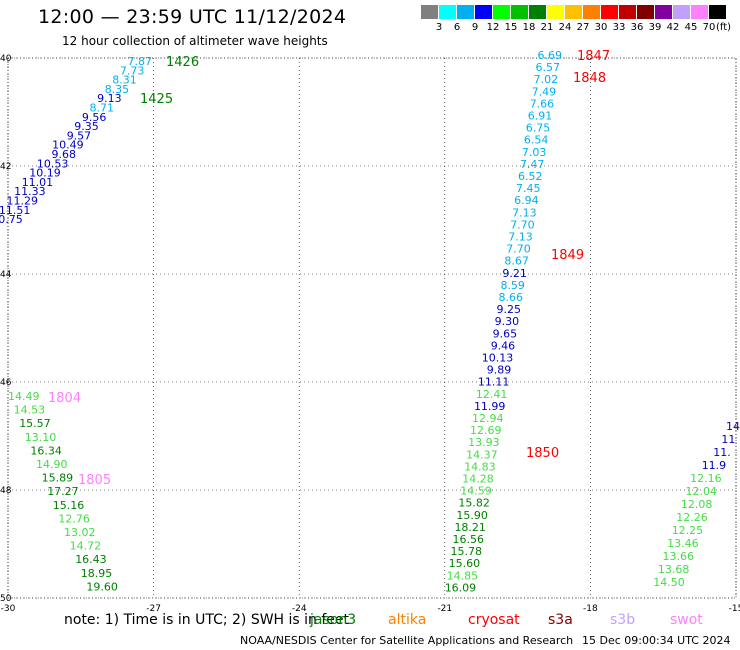 Image resolution: width=740 pixels, height=650 pixels. I want to click on wave-height-value: 14, so click(733, 426).